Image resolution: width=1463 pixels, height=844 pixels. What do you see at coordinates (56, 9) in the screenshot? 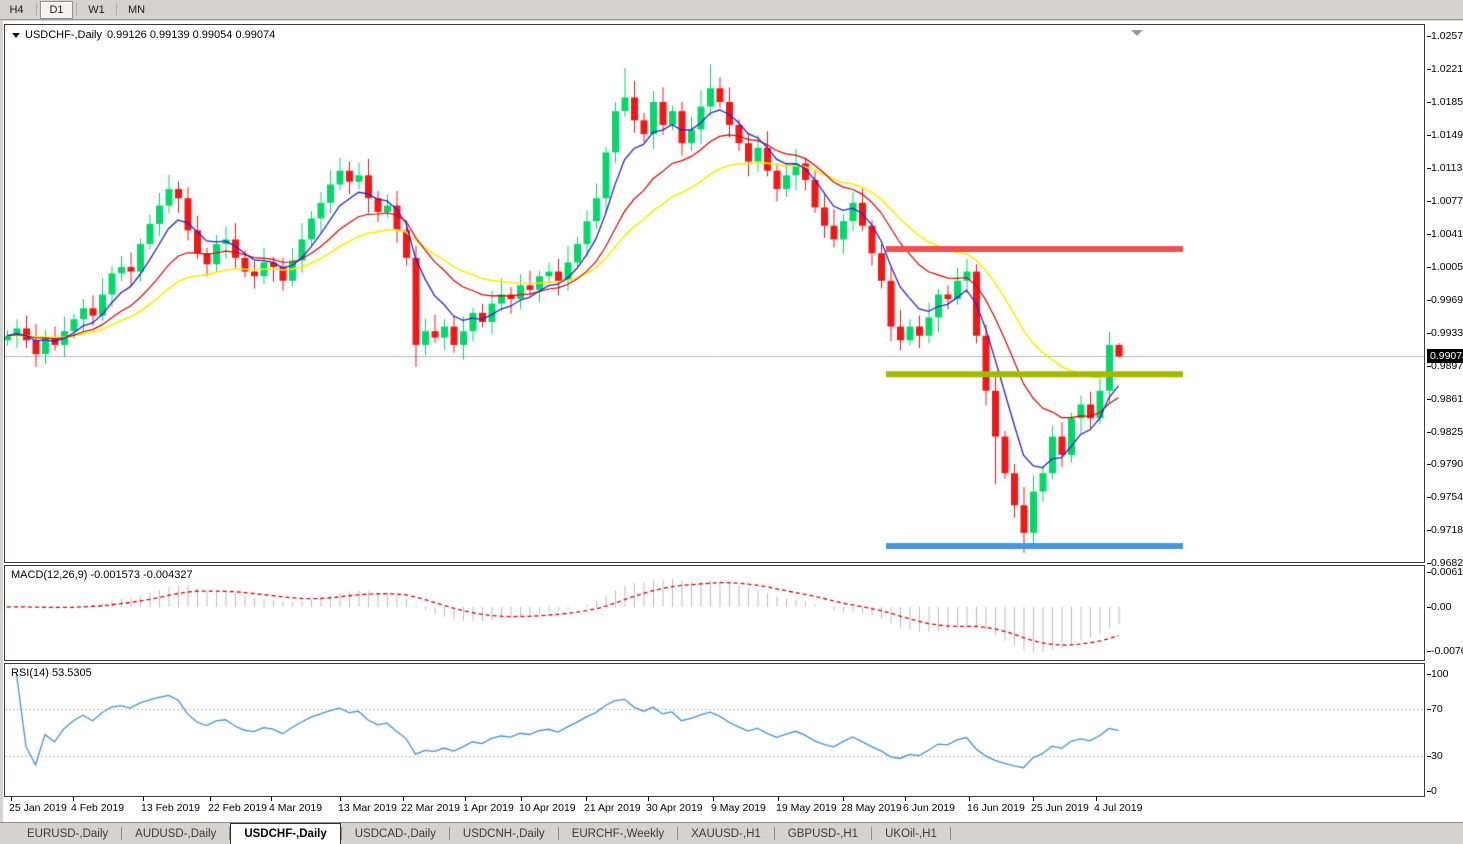
I see `timeframe-button-d1: D1` at bounding box center [56, 9].